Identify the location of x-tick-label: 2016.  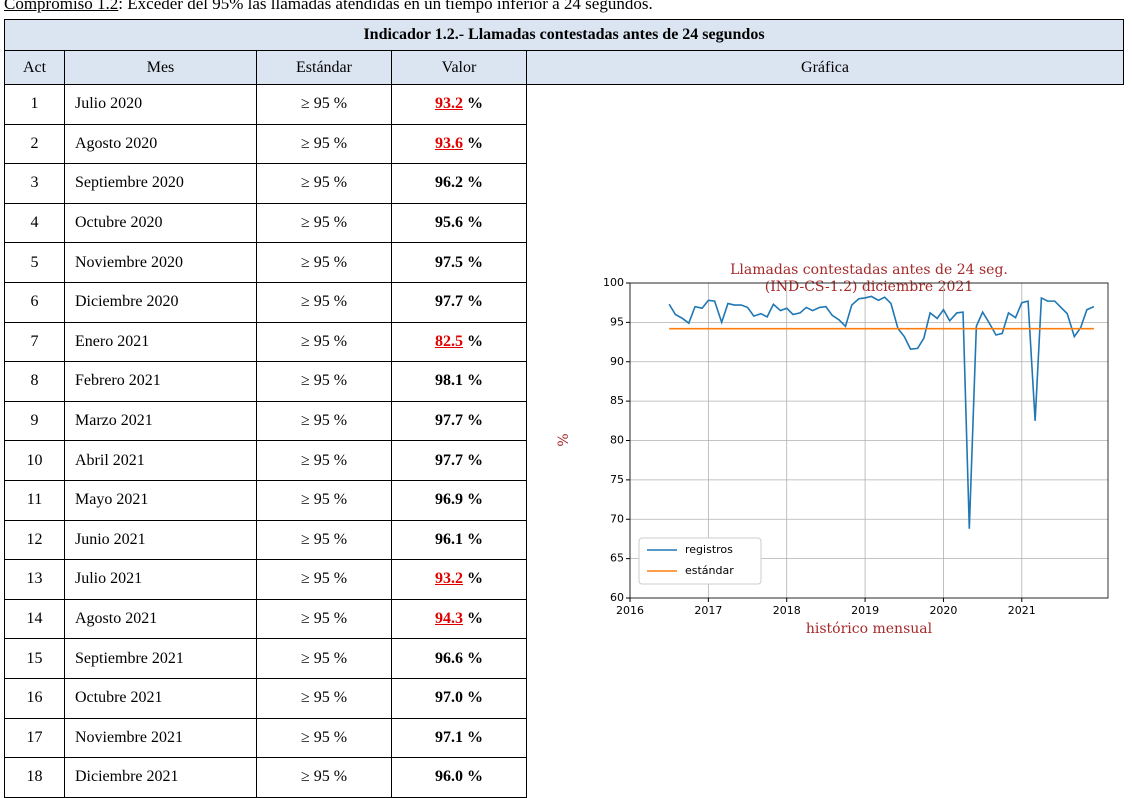
(630, 610).